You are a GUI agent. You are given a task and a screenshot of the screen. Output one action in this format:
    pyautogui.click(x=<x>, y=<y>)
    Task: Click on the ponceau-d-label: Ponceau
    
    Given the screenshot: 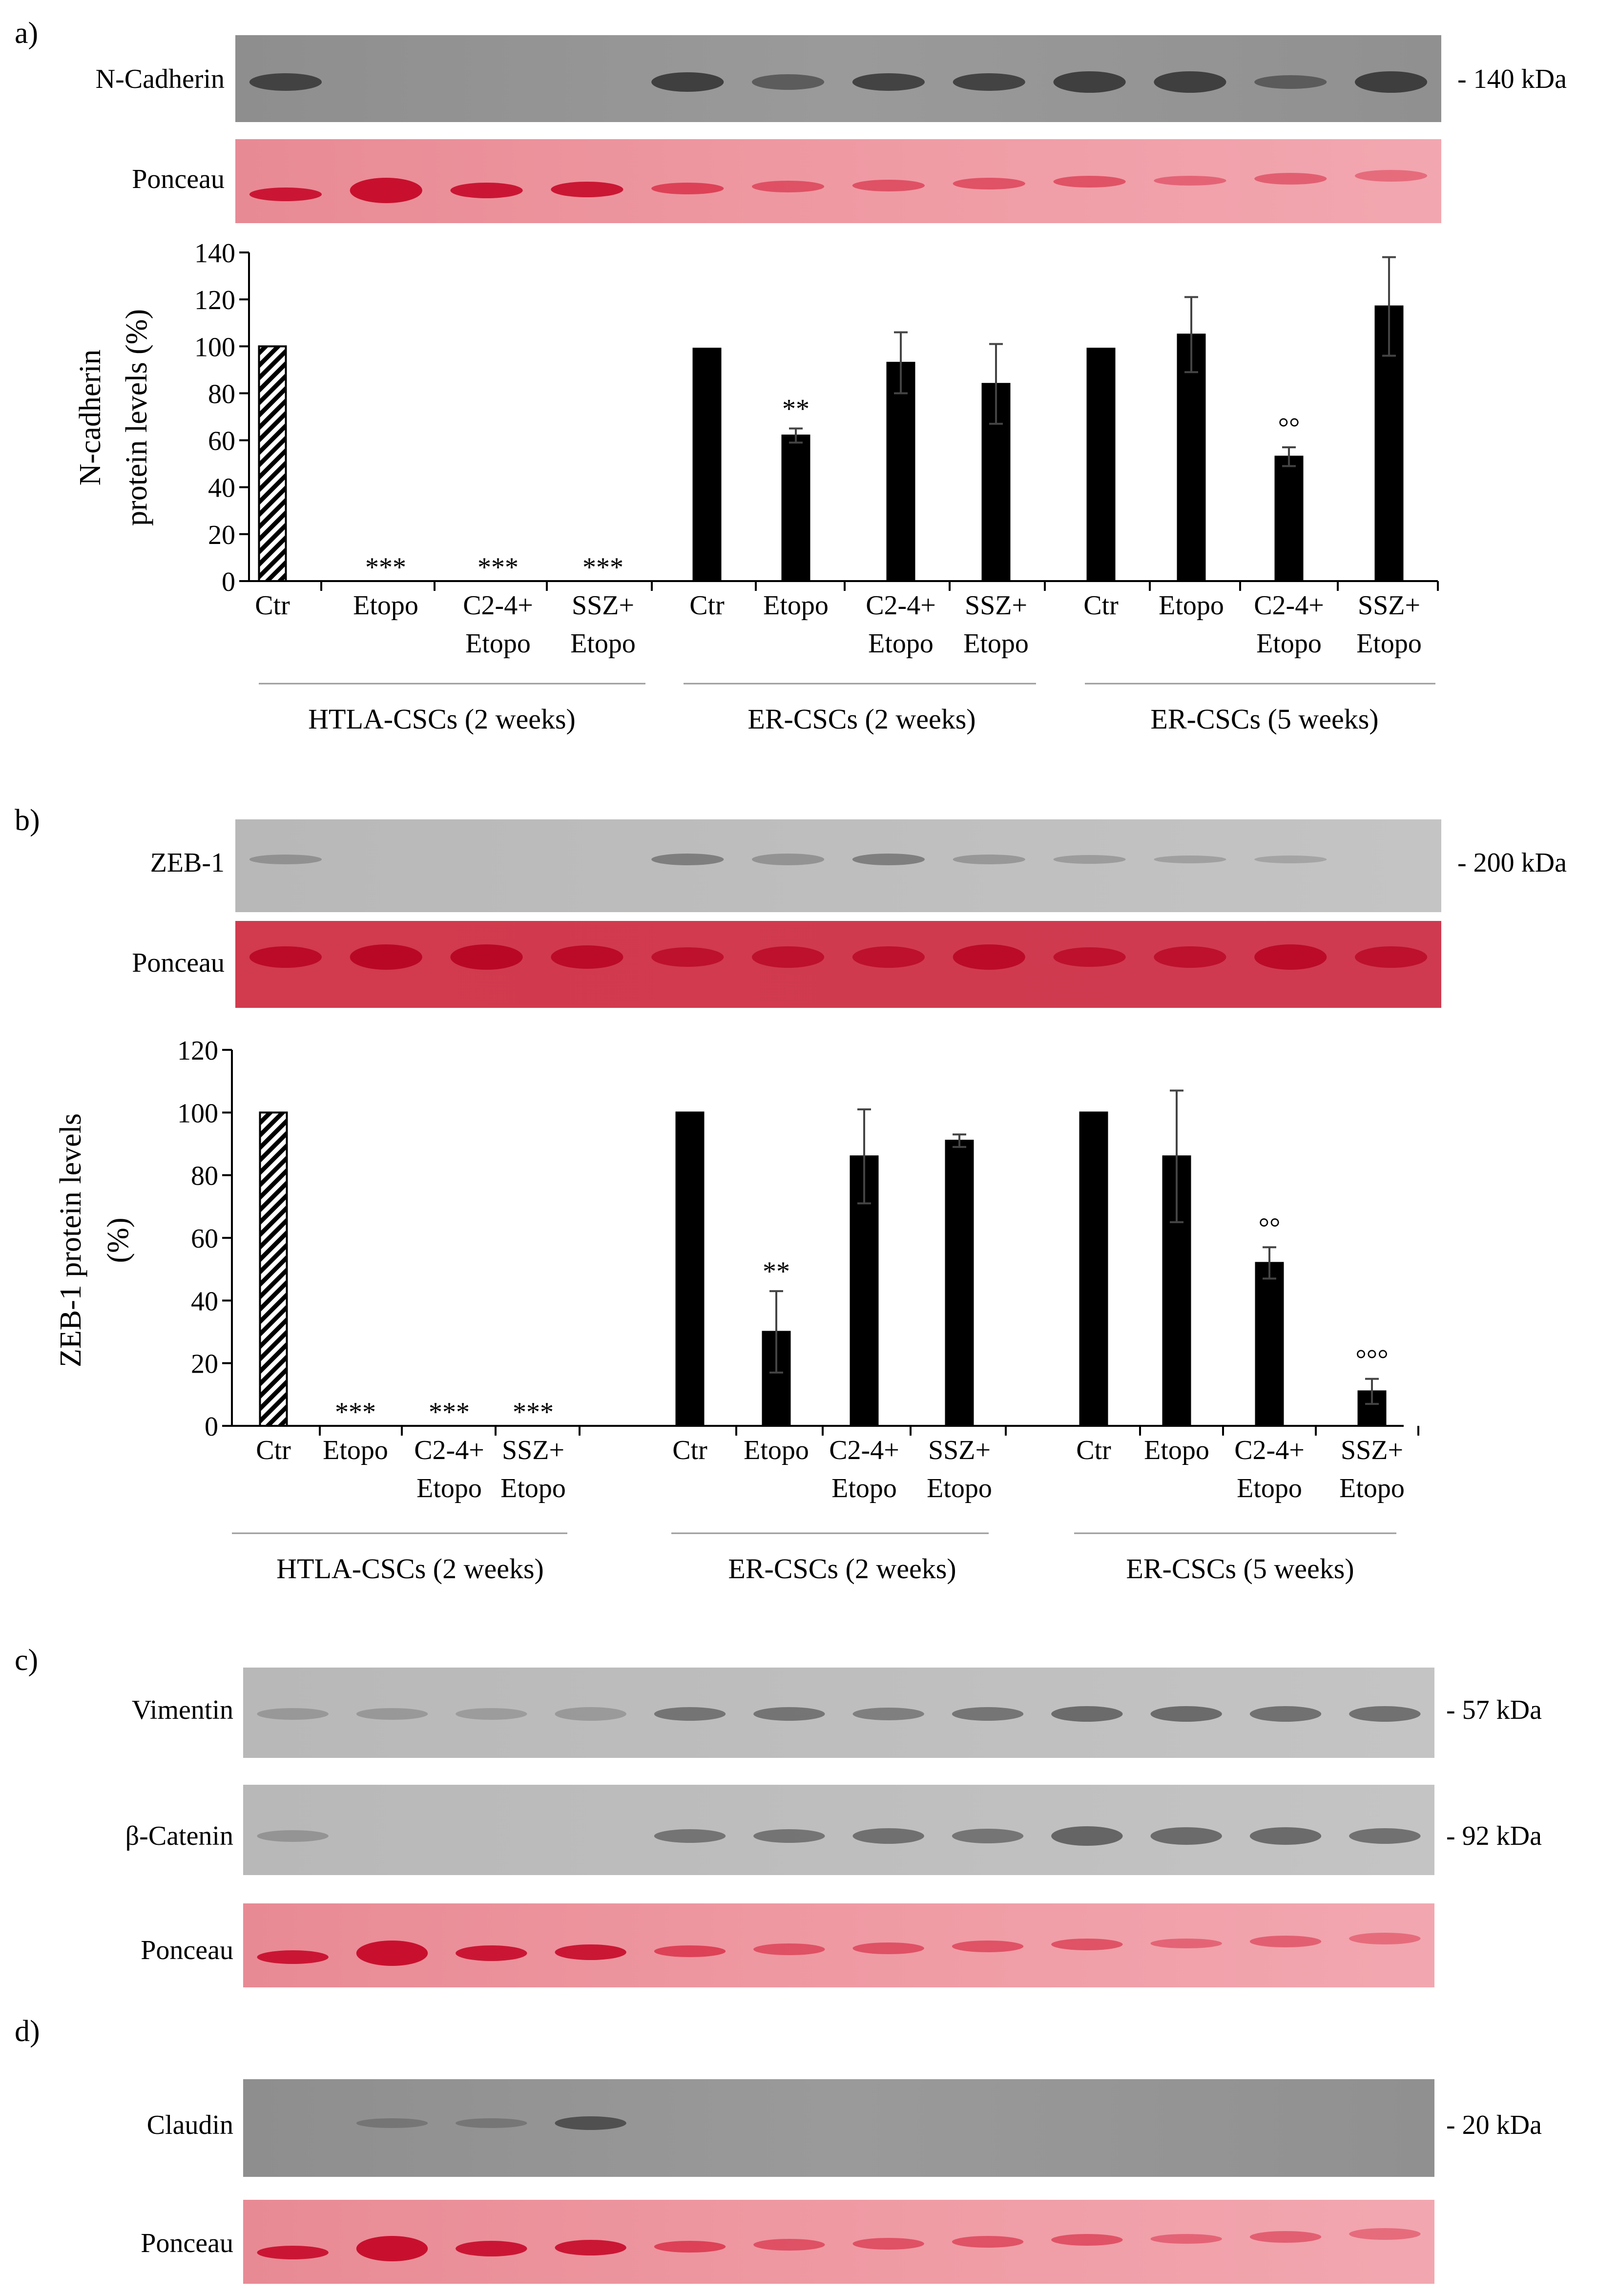 What is the action you would take?
    pyautogui.click(x=187, y=2243)
    